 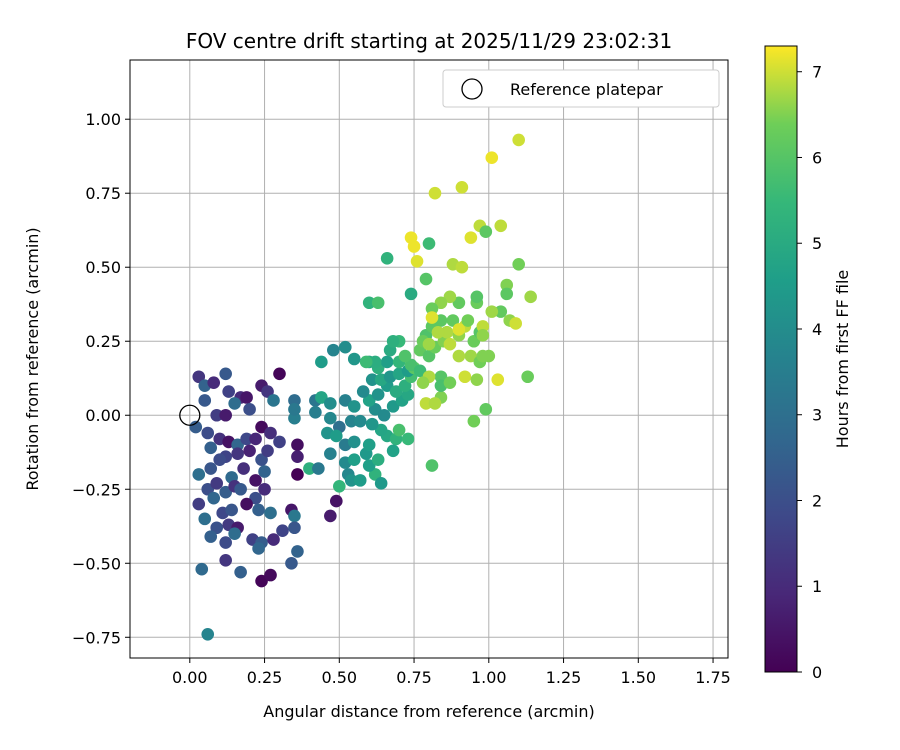 What do you see at coordinates (817, 586) in the screenshot?
I see `colorbar-tick-label: 1` at bounding box center [817, 586].